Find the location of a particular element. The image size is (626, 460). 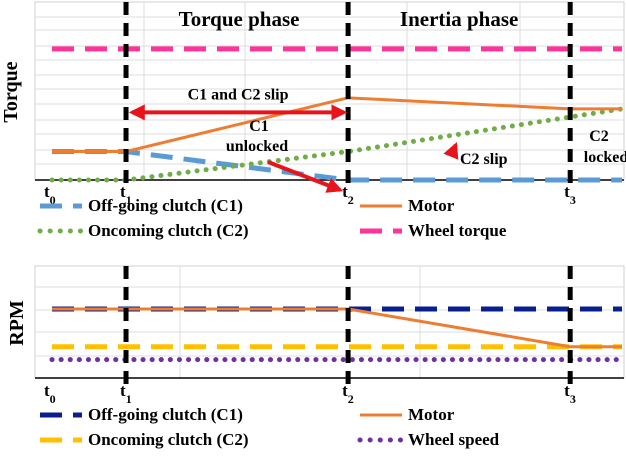

phase-label: Torque phase is located at coordinates (239, 19).